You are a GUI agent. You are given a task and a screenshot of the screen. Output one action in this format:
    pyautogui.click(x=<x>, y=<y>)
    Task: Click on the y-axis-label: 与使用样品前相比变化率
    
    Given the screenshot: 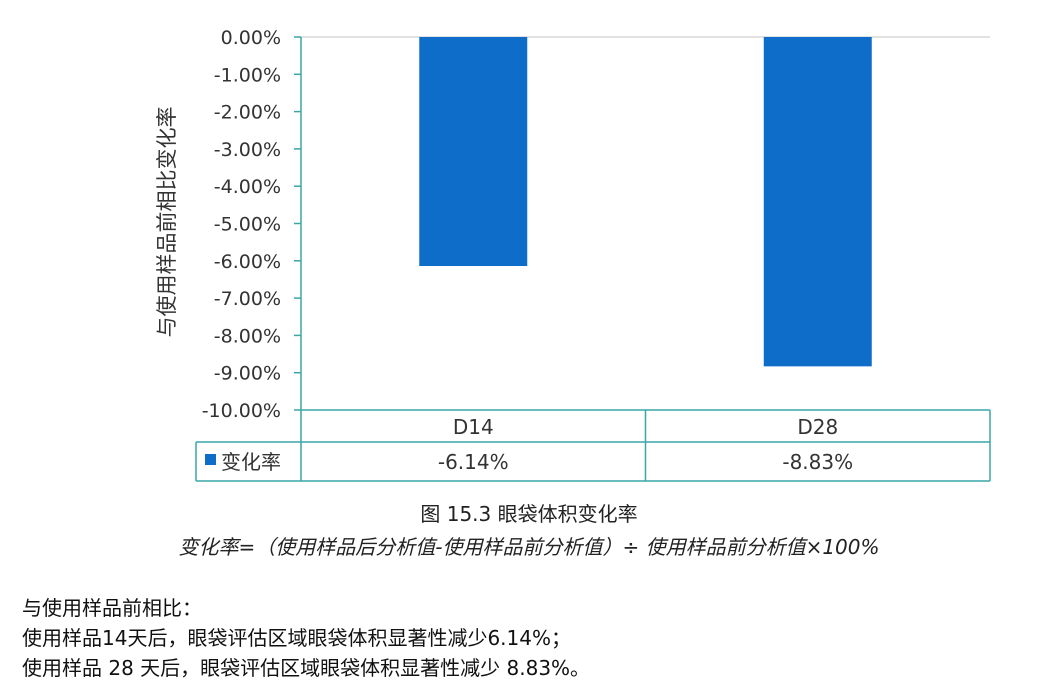 What is the action you would take?
    pyautogui.click(x=167, y=222)
    